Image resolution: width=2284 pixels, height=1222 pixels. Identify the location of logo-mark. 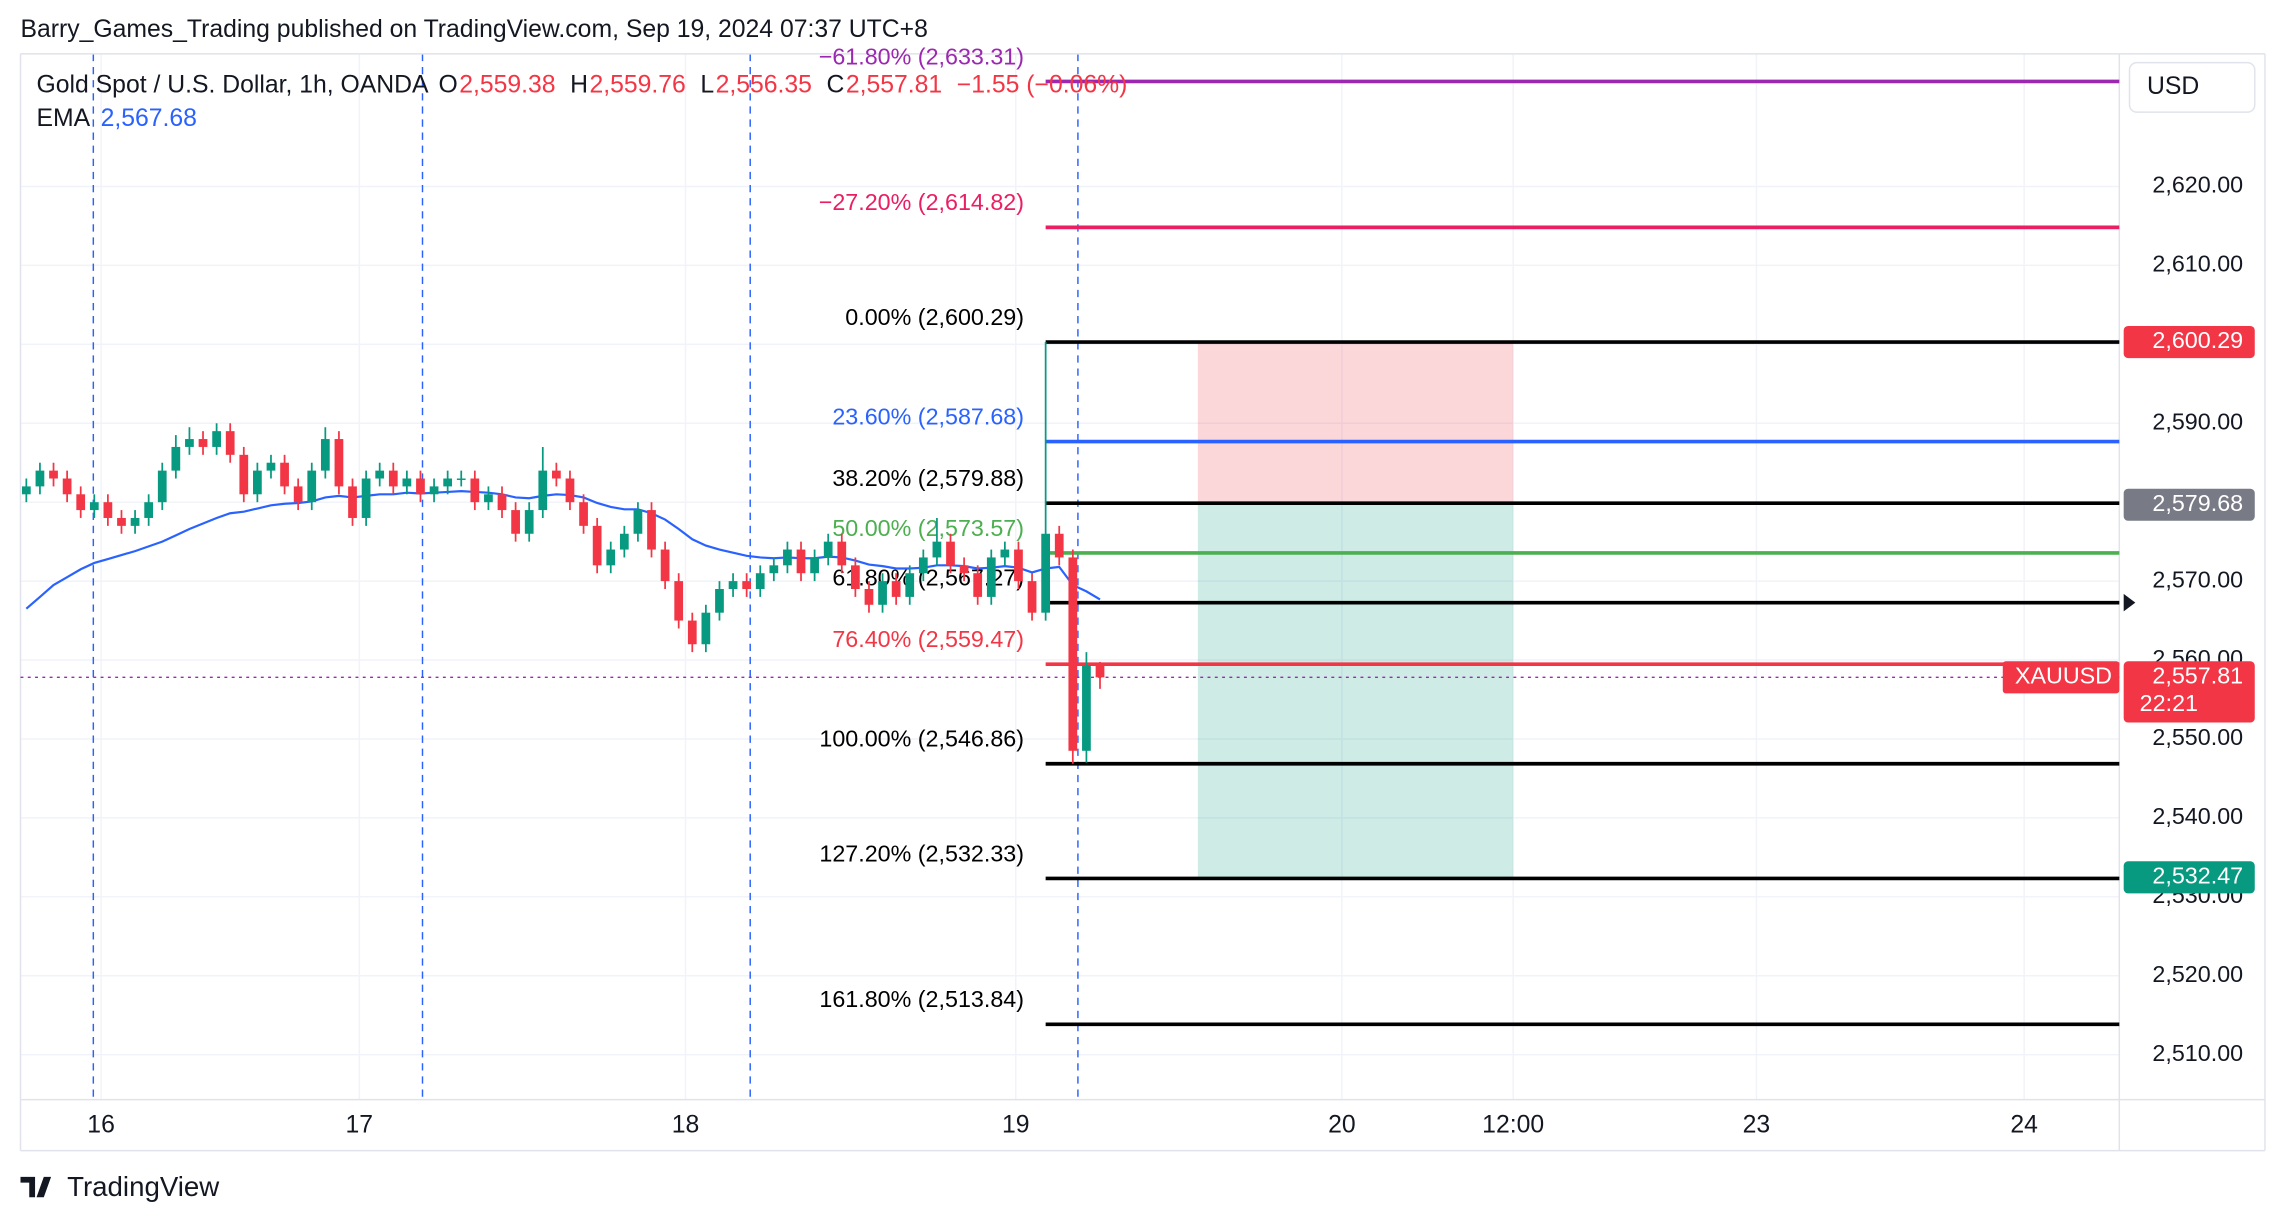
(36, 1187).